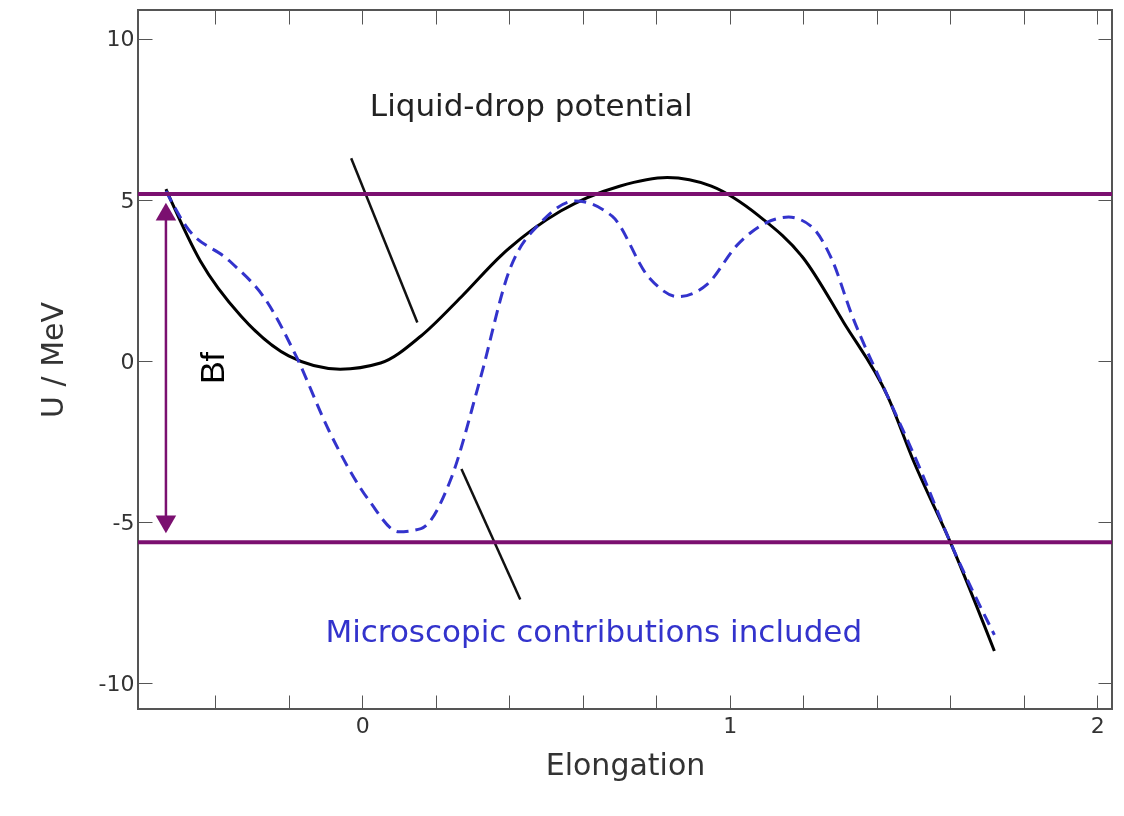  What do you see at coordinates (625, 764) in the screenshot?
I see `x-axis-title: Elongation` at bounding box center [625, 764].